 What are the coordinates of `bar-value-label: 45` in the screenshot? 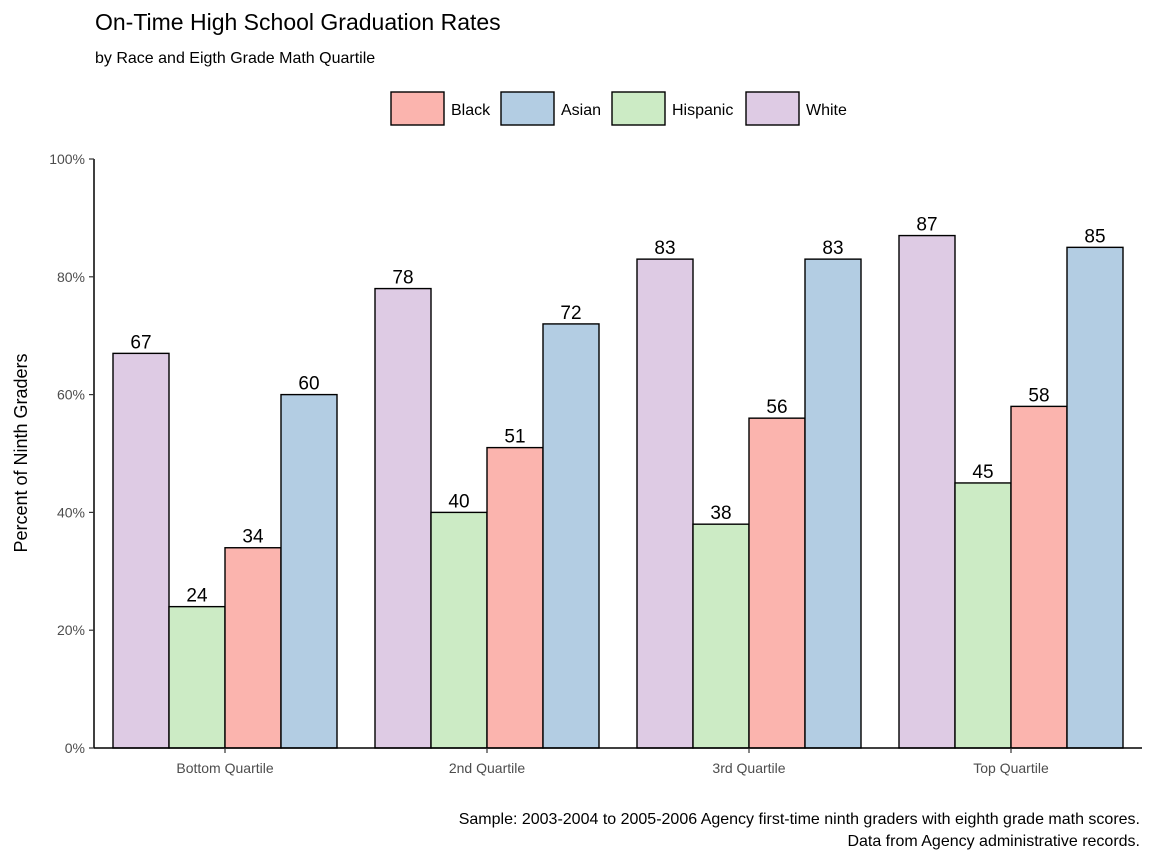 It's located at (982, 472).